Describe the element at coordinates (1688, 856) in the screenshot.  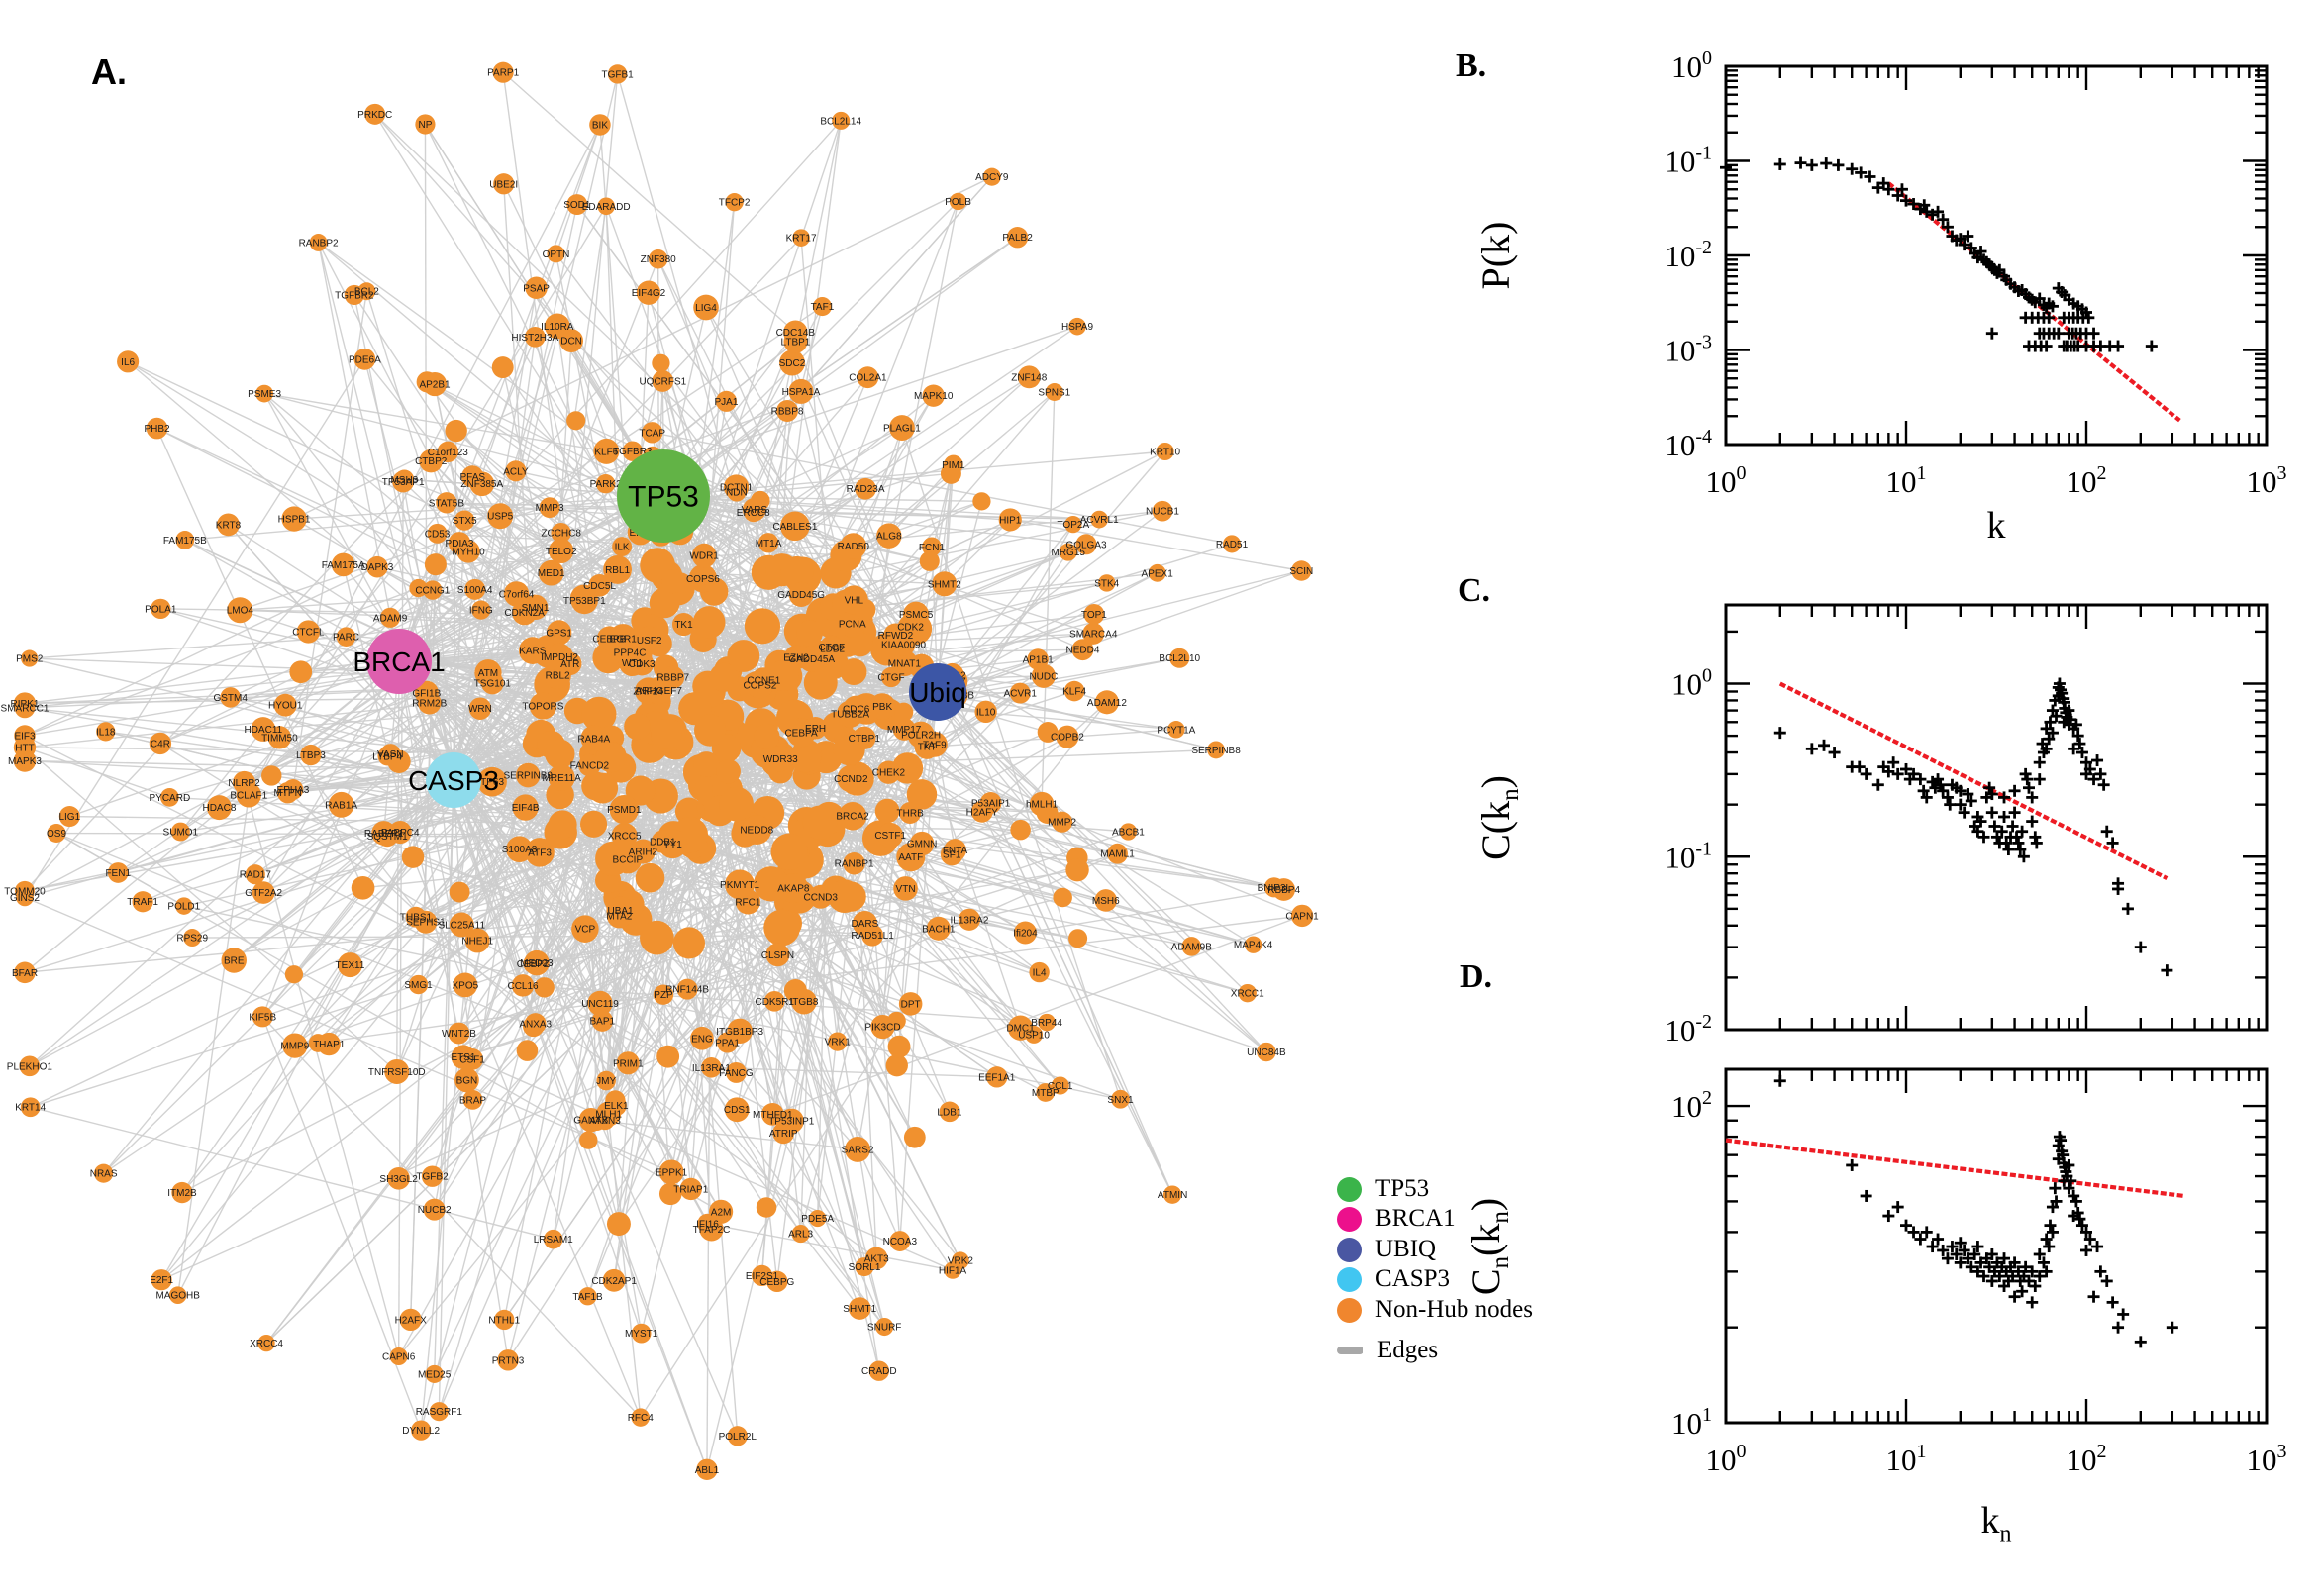
I see `svg-text: 10-1` at that location.